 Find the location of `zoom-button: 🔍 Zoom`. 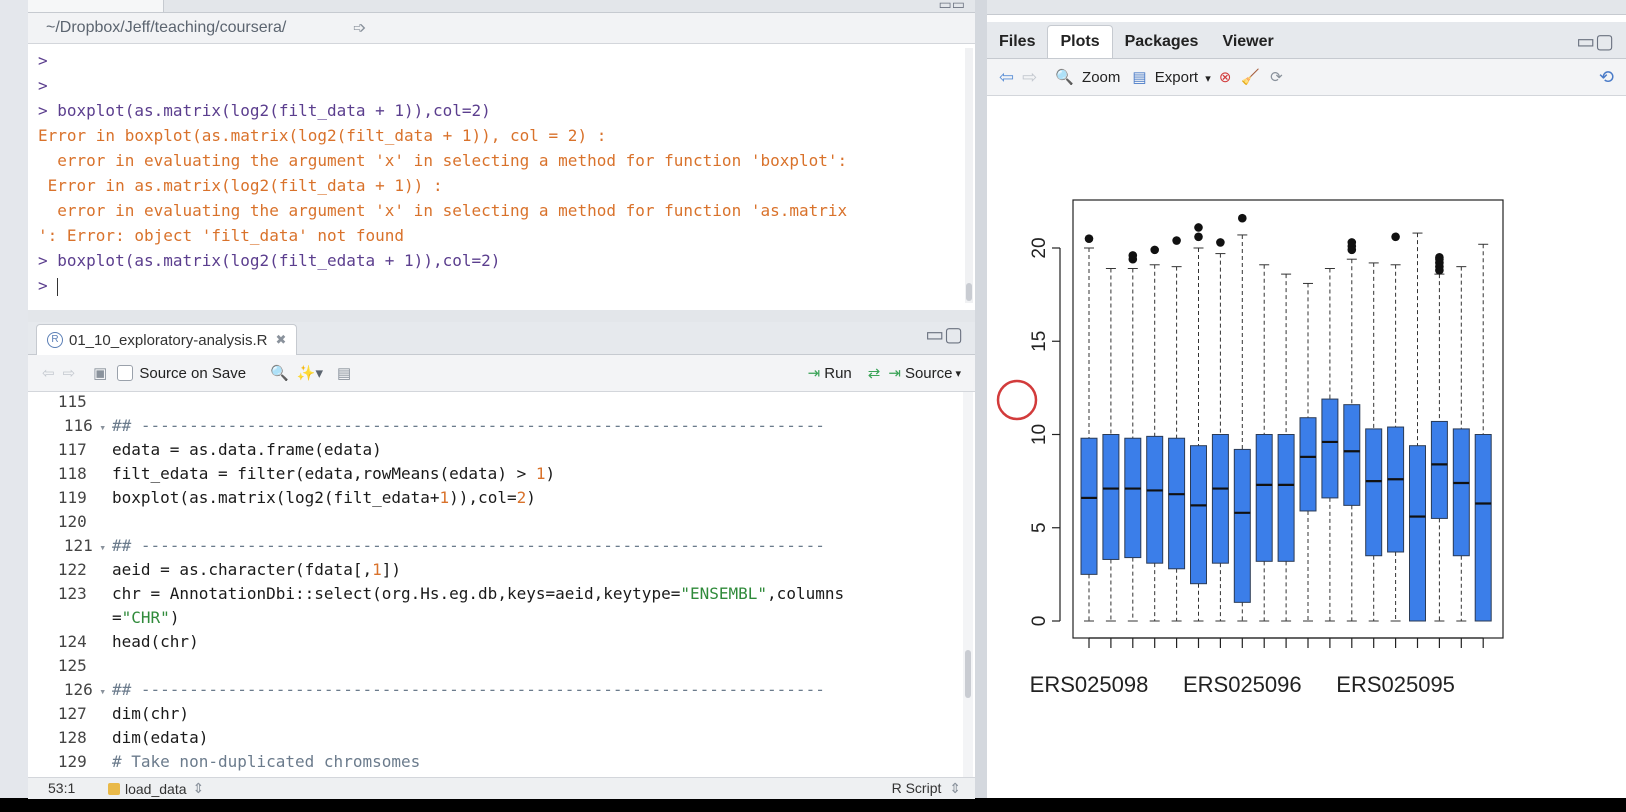

zoom-button: 🔍 Zoom is located at coordinates (1085, 77).